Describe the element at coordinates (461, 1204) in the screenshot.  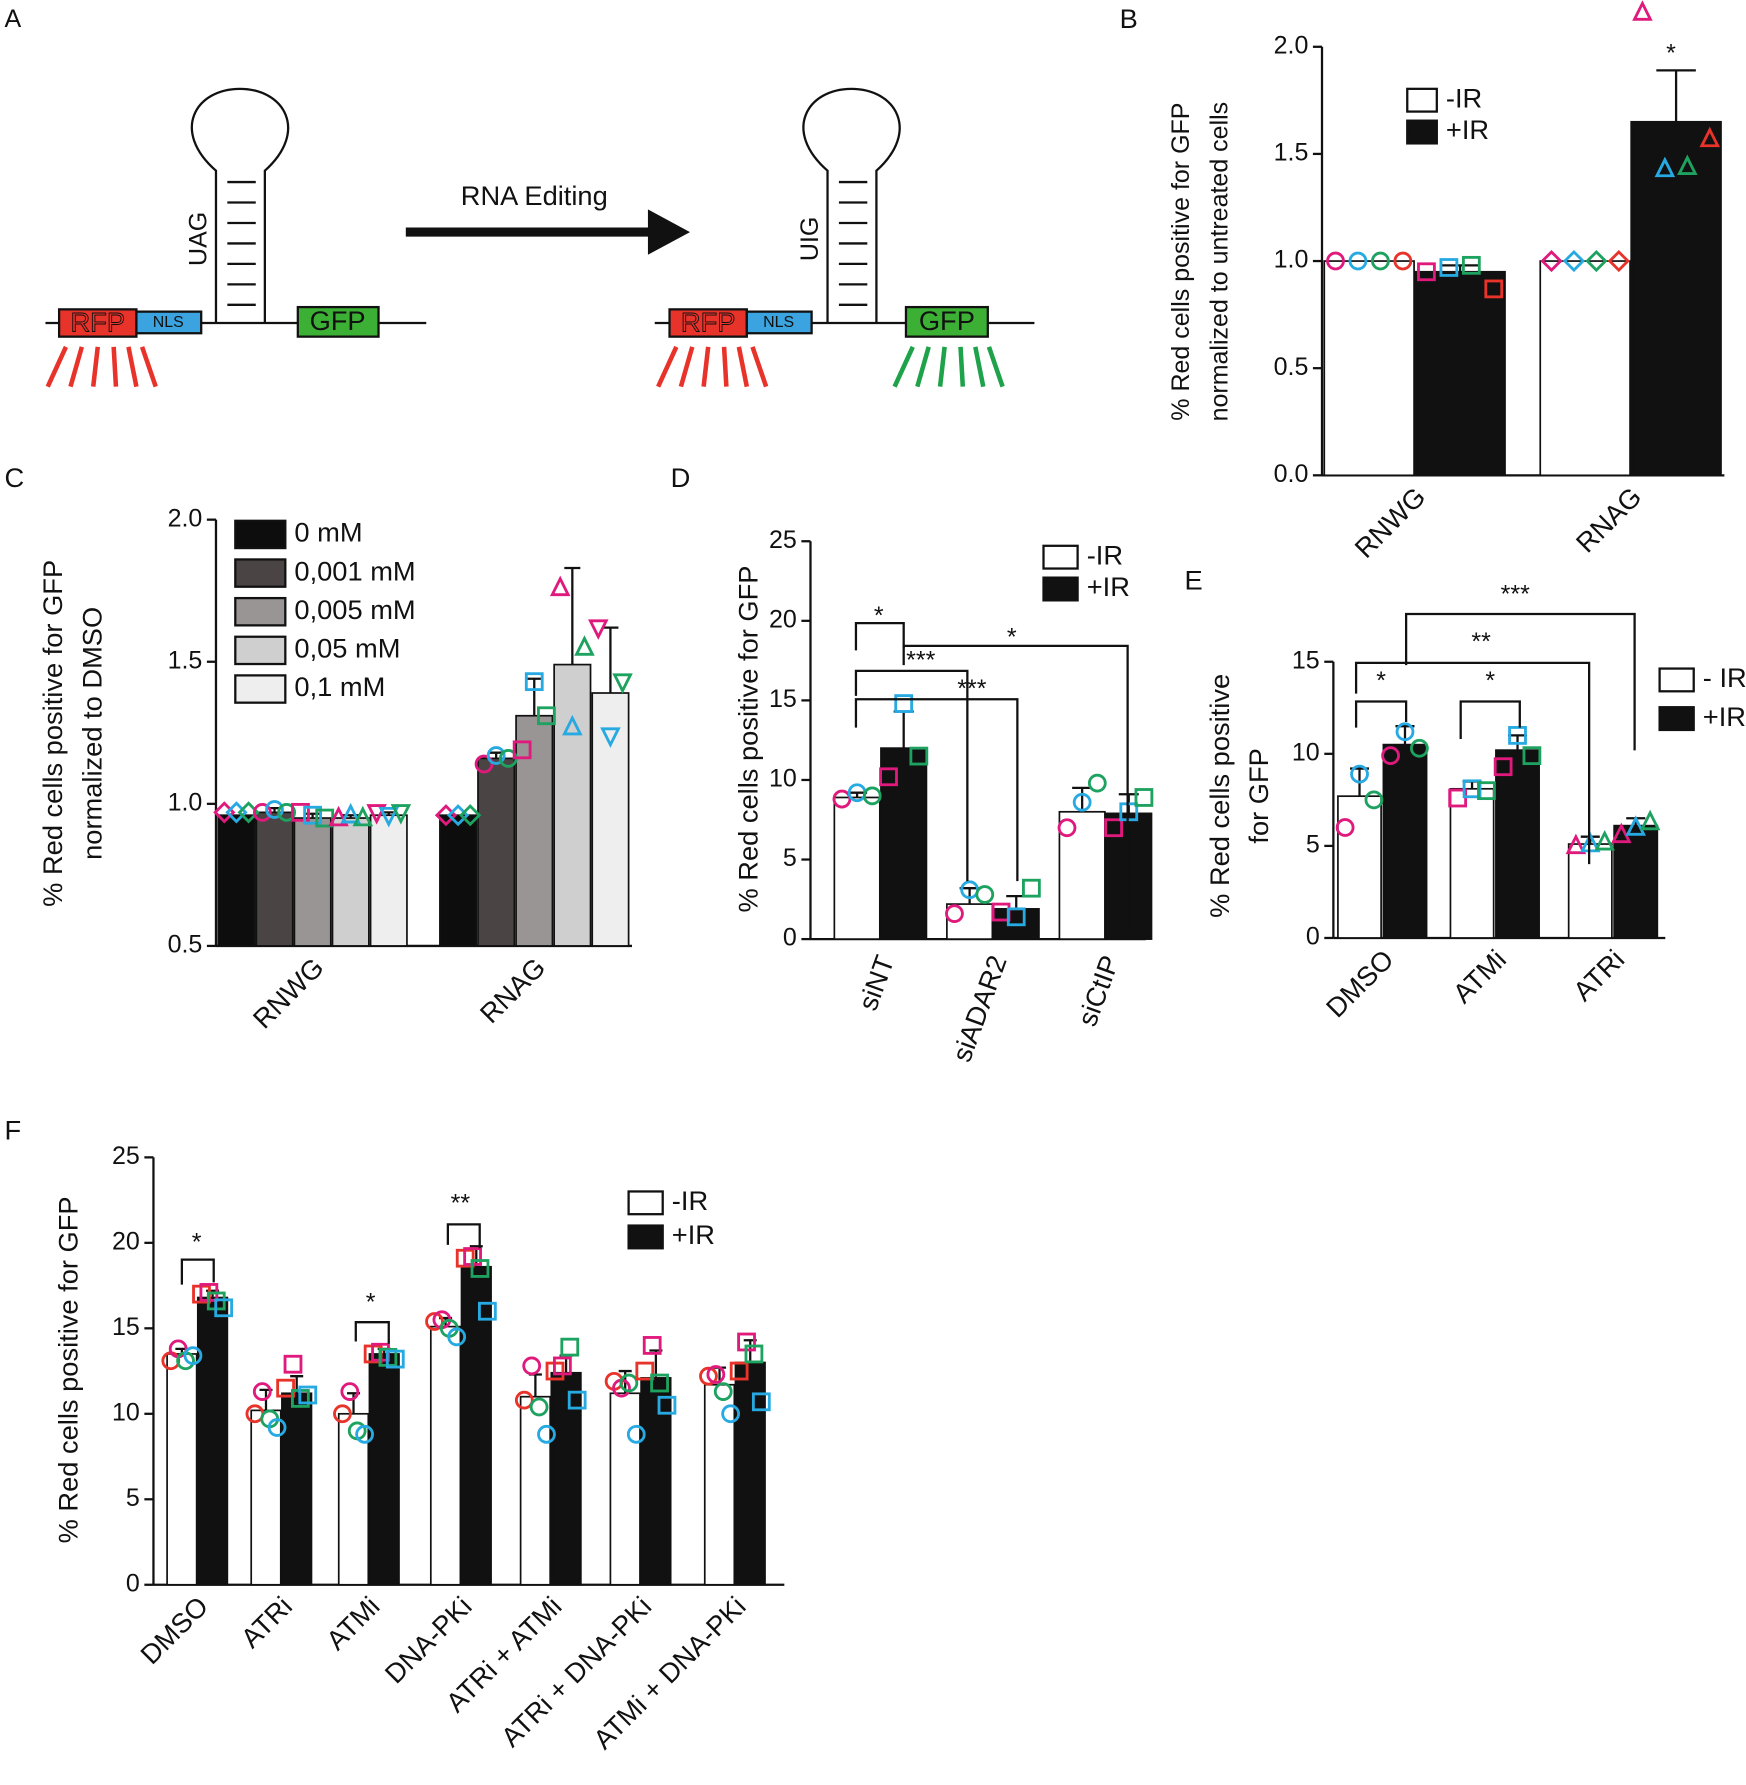
I see `significance-label: **` at that location.